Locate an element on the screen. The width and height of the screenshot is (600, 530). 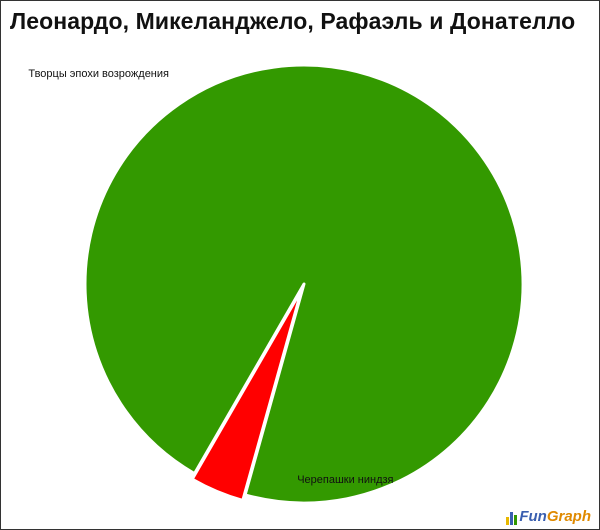
bar-logo-icon is located at coordinates (512, 518).